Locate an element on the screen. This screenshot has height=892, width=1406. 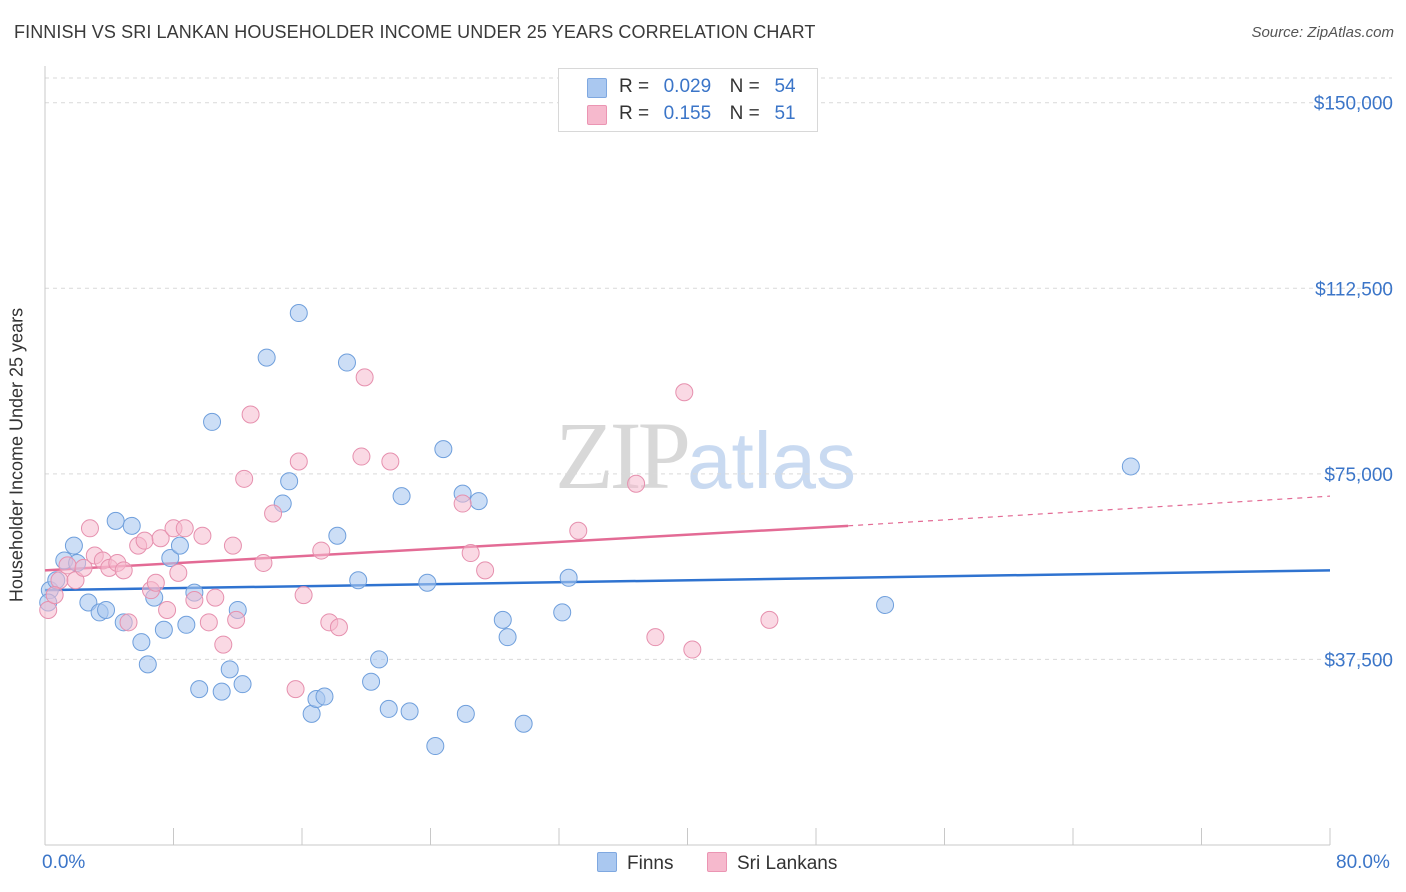
y-tick-label: $150,000 is located at coordinates (1353, 104).